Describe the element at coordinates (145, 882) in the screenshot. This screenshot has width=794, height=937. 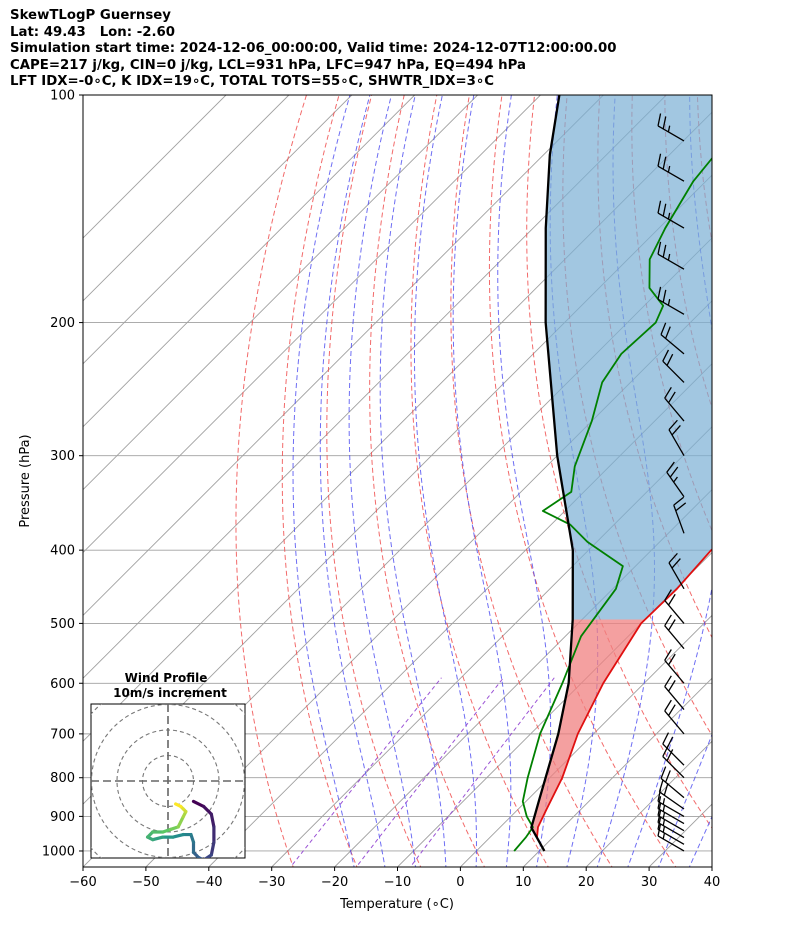
I see `x-tick-label: −50` at that location.